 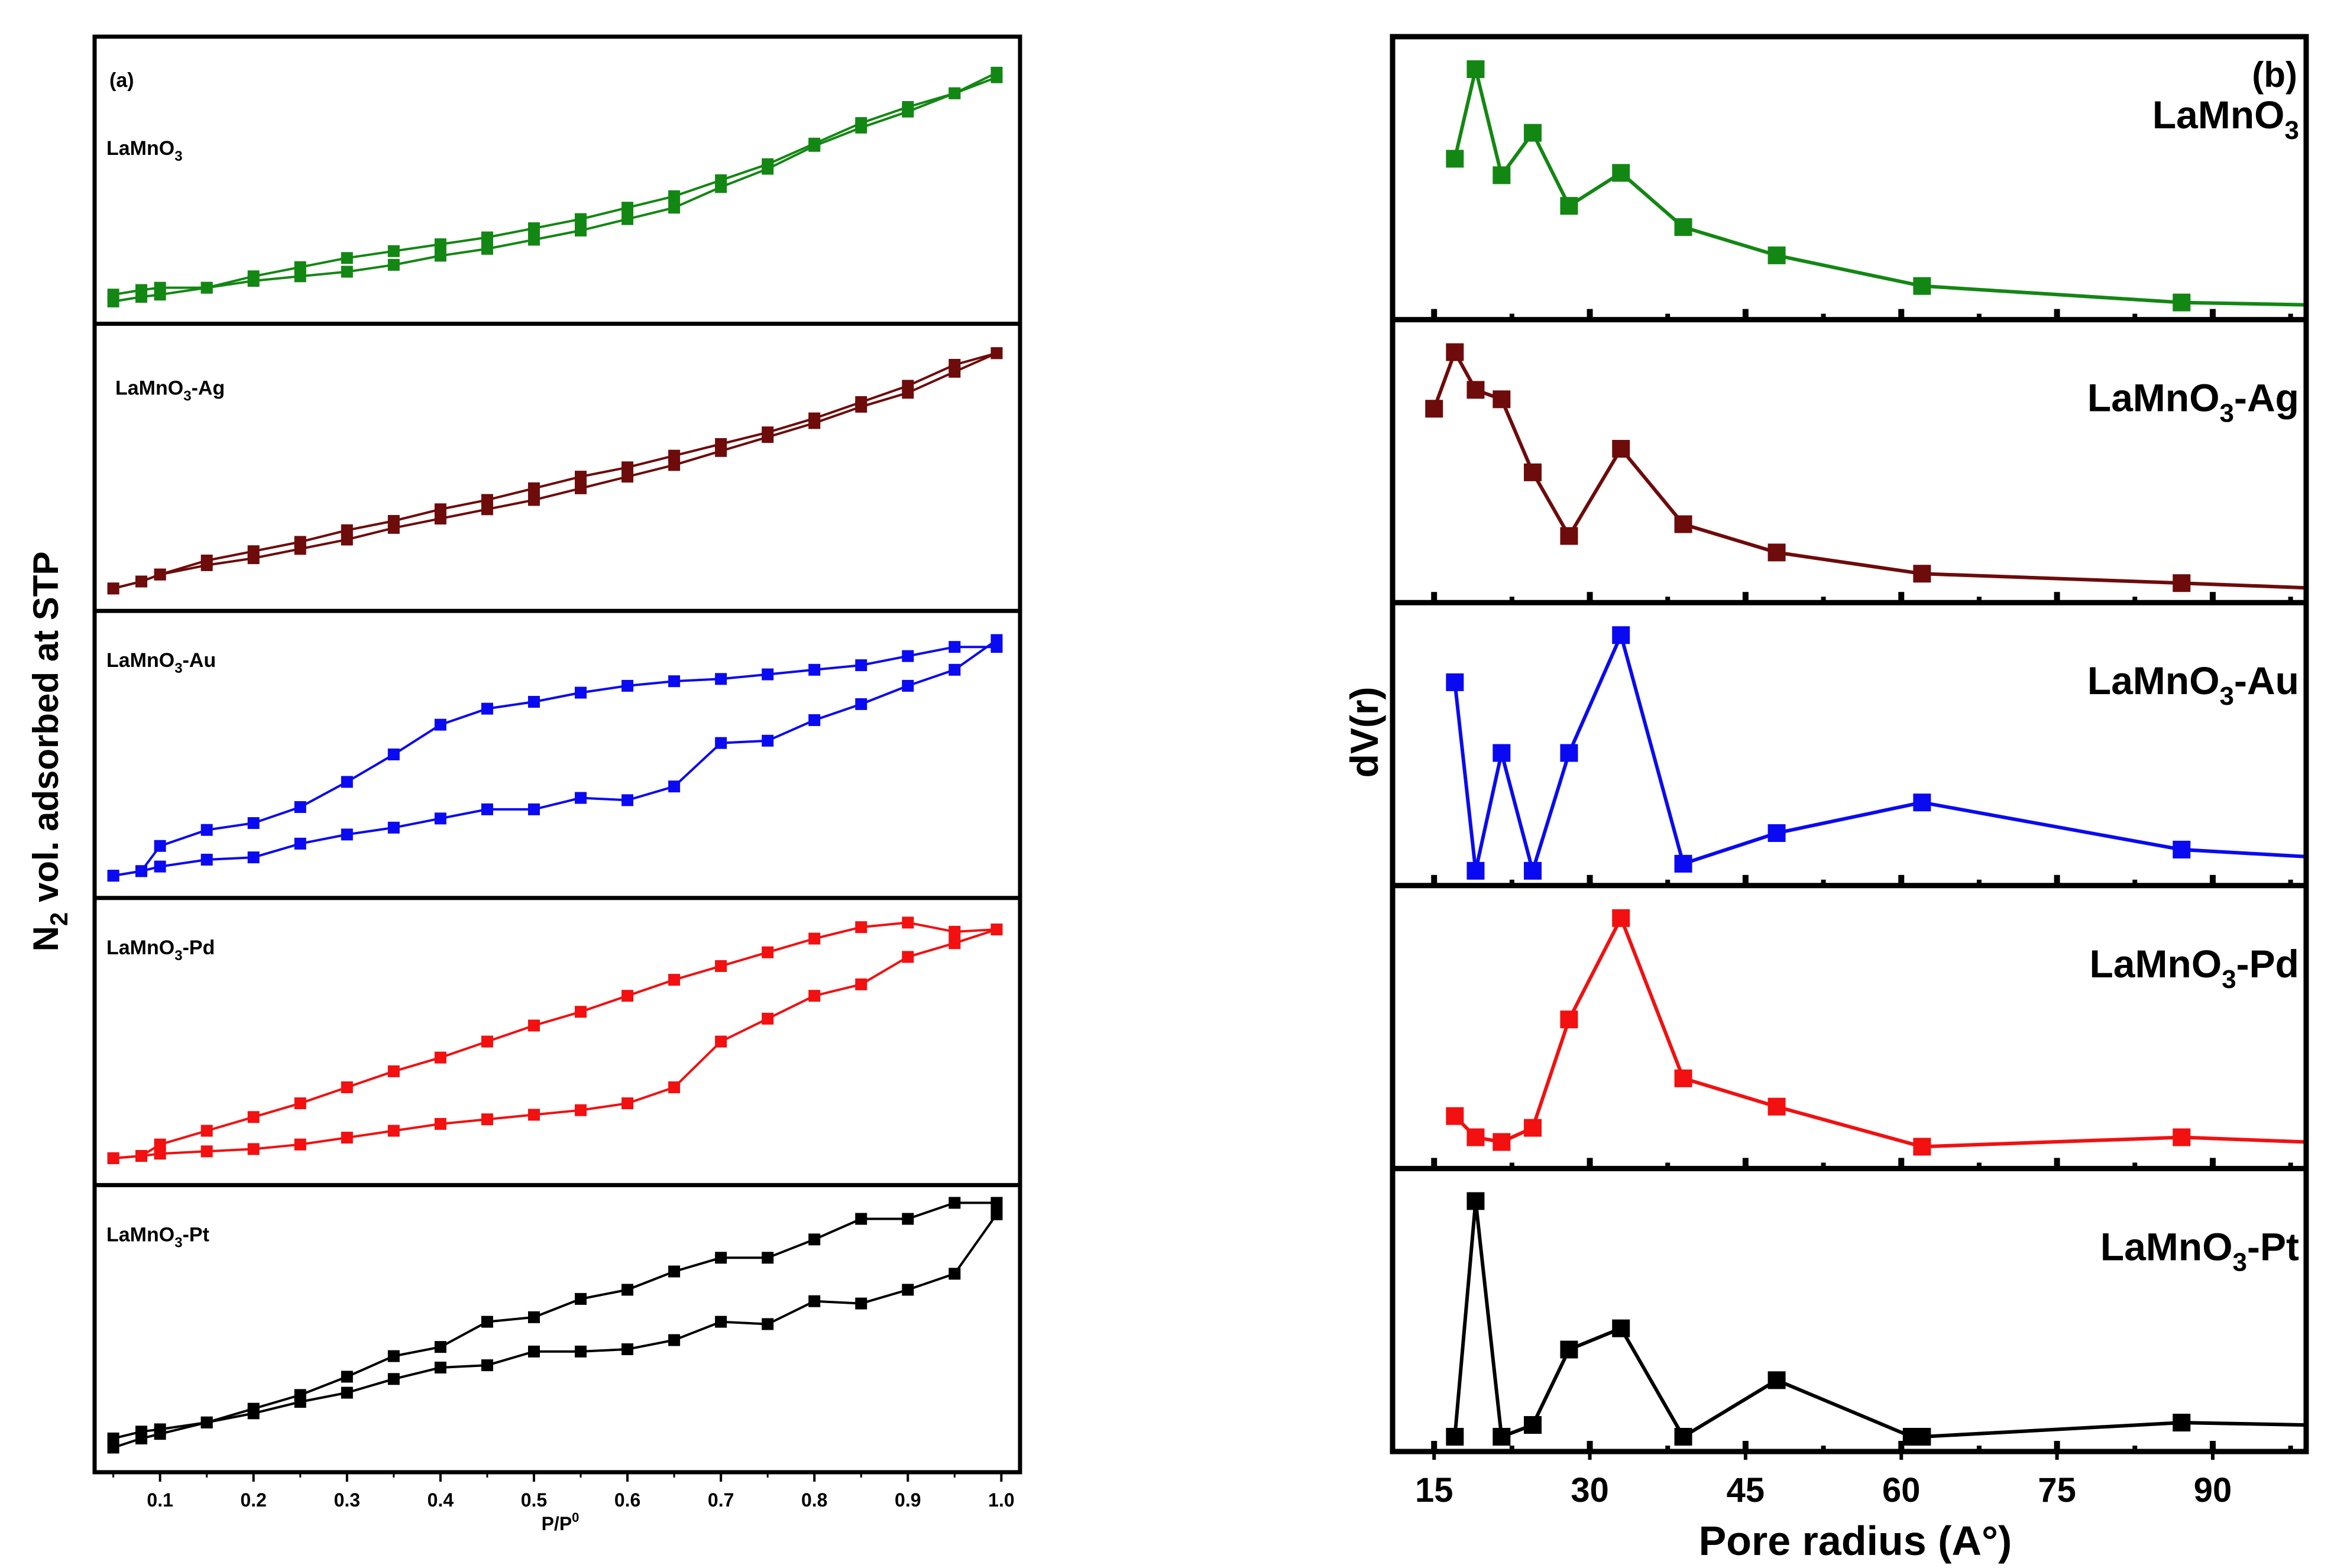 What do you see at coordinates (814, 1500) in the screenshot?
I see `x-tick-label: 0.8` at bounding box center [814, 1500].